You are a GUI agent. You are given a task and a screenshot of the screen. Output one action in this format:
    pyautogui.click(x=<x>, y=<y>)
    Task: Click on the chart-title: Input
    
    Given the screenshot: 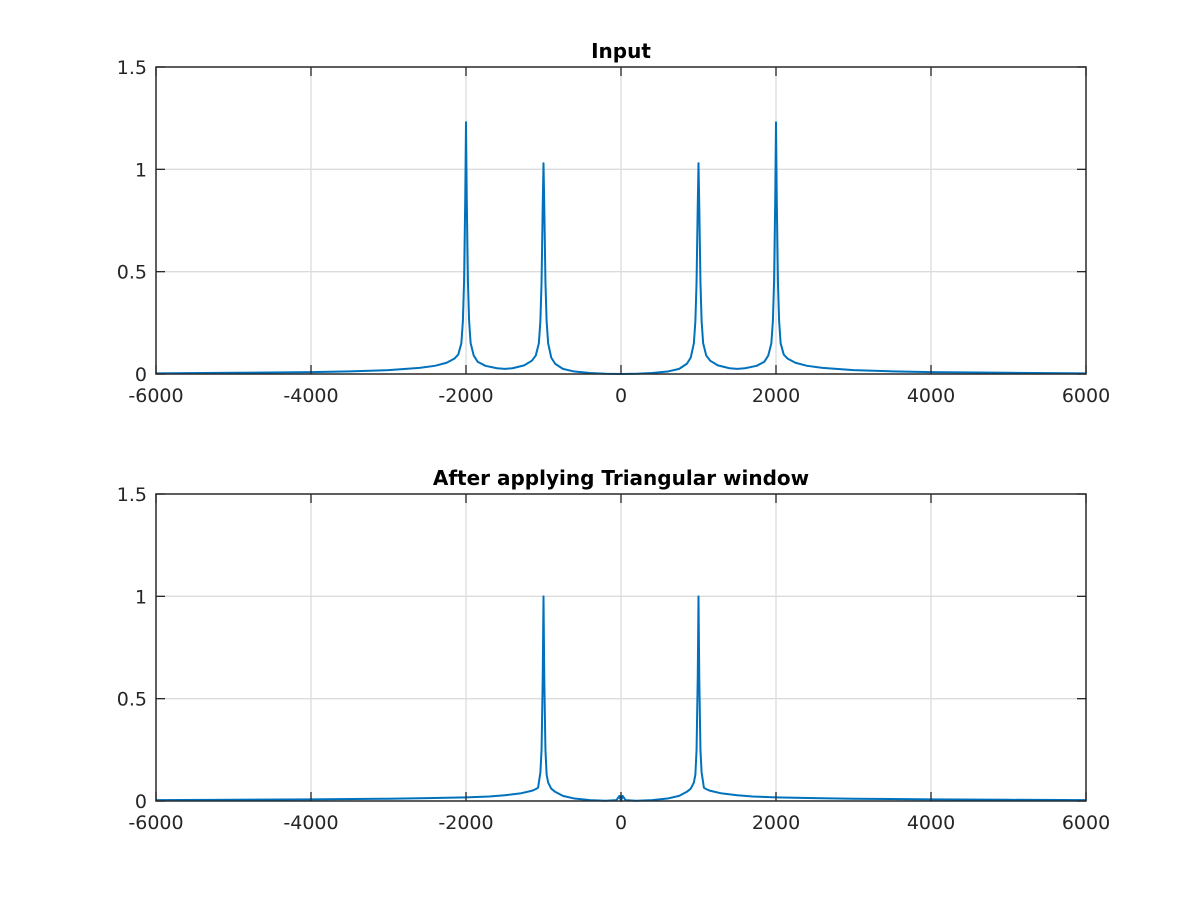 What is the action you would take?
    pyautogui.click(x=621, y=51)
    